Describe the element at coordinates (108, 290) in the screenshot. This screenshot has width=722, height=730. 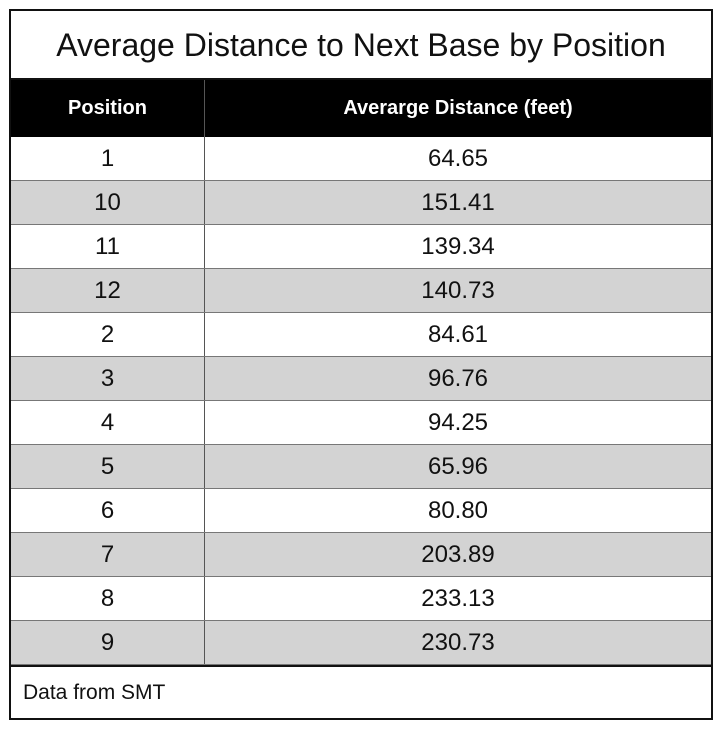
I see `position-cell: 12` at that location.